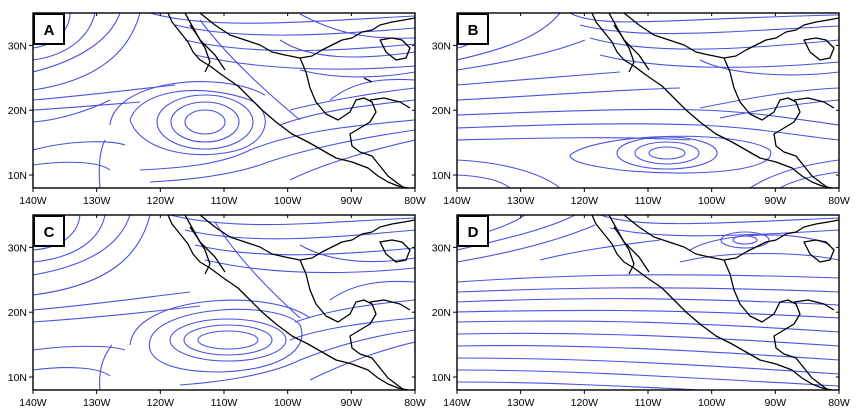  I want to click on panel-c-label: C, so click(49, 232).